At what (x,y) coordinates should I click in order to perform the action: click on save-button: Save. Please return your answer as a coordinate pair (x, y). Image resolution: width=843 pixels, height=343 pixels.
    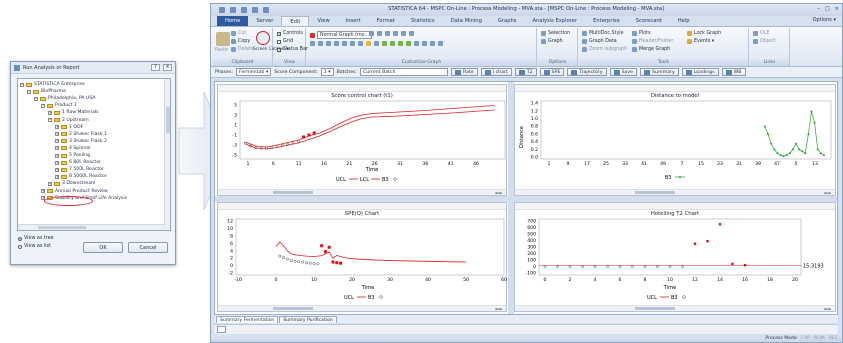
    Looking at the image, I should click on (623, 72).